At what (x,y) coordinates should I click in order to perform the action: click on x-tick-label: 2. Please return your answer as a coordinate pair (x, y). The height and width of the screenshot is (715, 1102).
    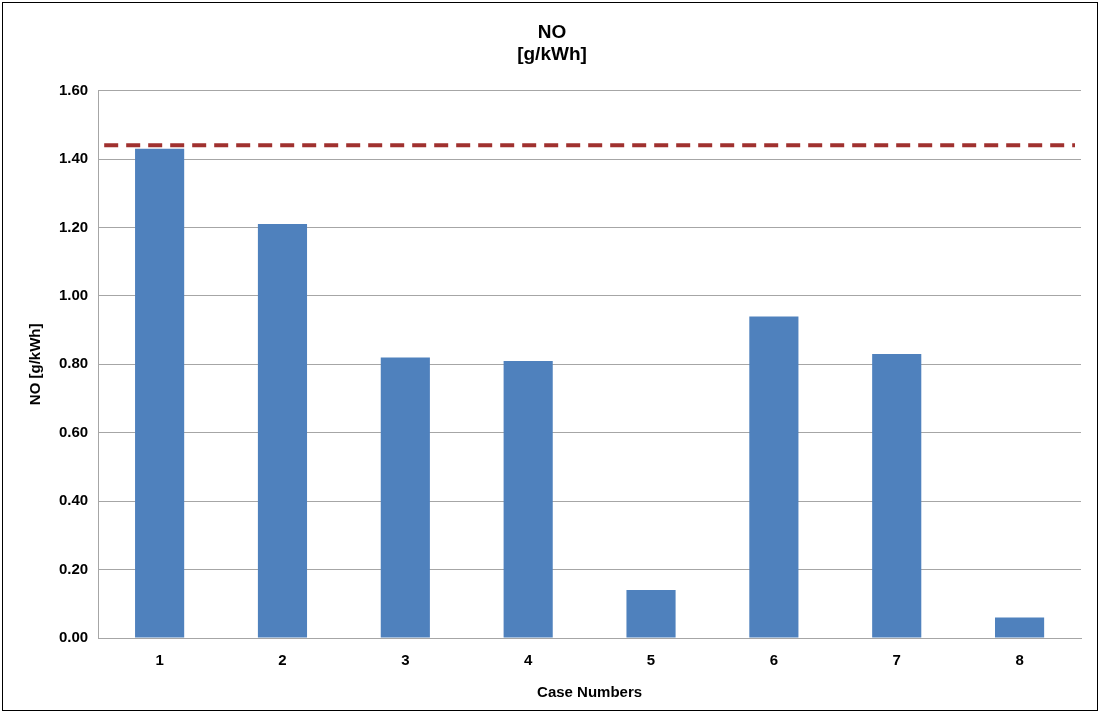
    Looking at the image, I should click on (282, 660).